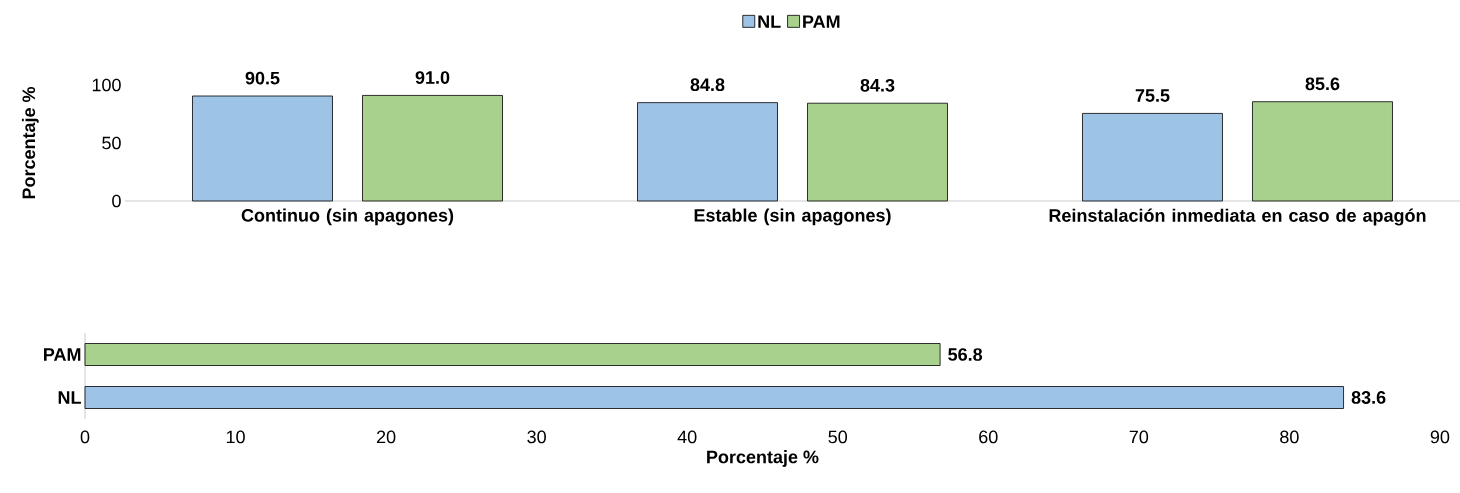  What do you see at coordinates (1152, 95) in the screenshot?
I see `data-label: 75.5` at bounding box center [1152, 95].